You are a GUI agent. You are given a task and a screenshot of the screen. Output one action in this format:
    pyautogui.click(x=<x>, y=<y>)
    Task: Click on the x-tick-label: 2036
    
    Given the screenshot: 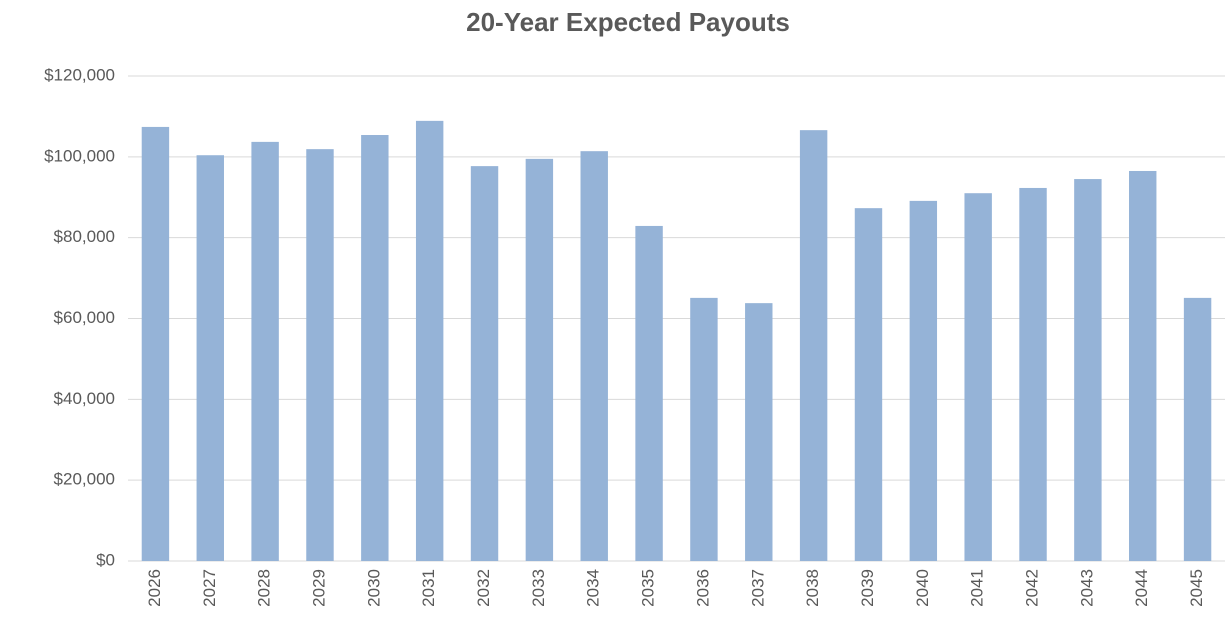 What is the action you would take?
    pyautogui.click(x=702, y=588)
    